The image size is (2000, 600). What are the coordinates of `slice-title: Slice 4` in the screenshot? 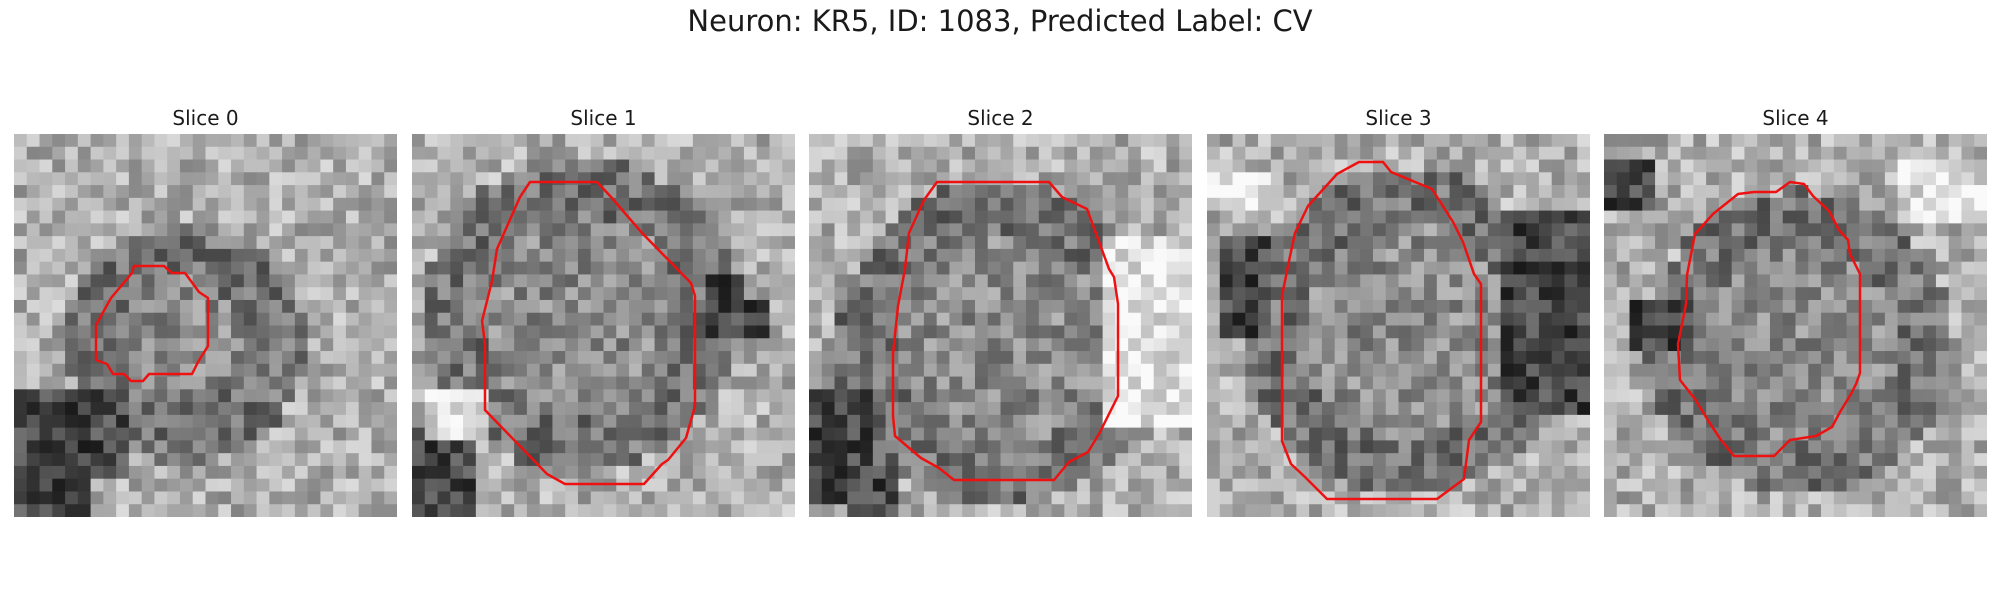 It's located at (1795, 118).